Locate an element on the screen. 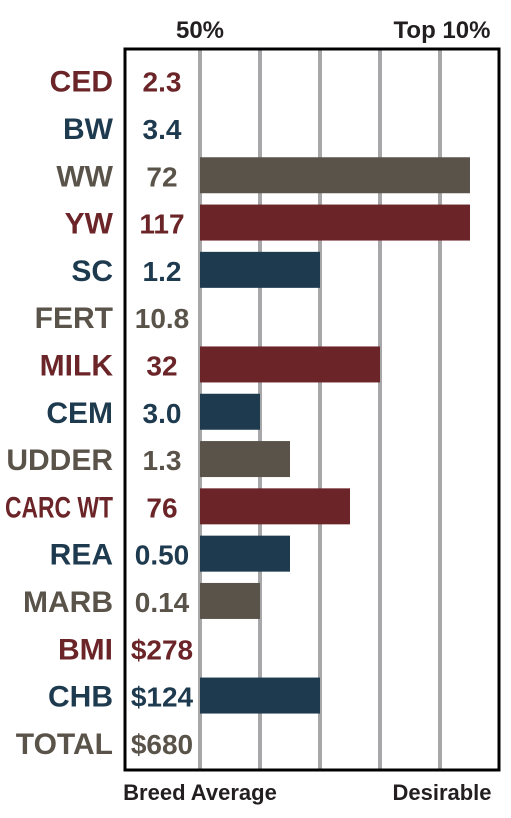 The image size is (511, 818). trait-label-milk: MILK is located at coordinates (77, 365).